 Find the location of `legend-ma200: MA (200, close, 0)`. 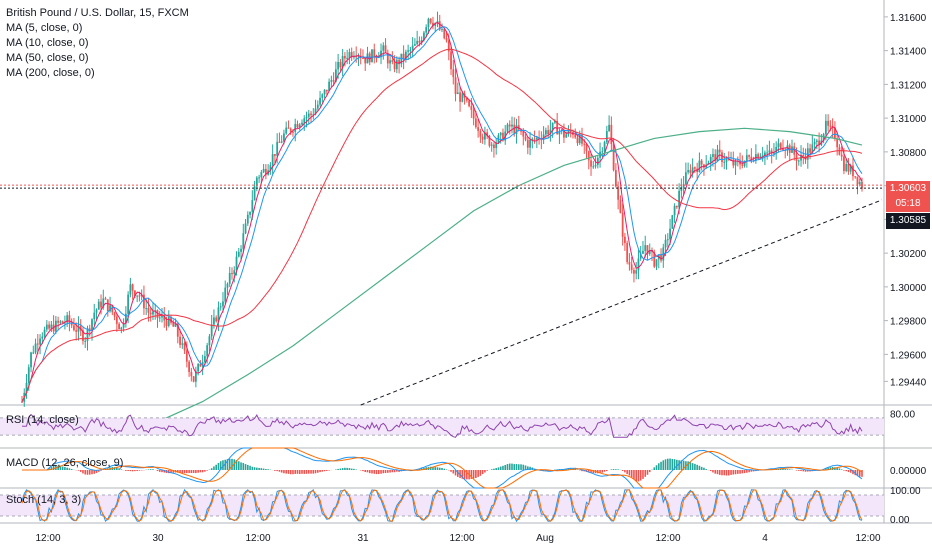

legend-ma200: MA (200, close, 0) is located at coordinates (50, 73).